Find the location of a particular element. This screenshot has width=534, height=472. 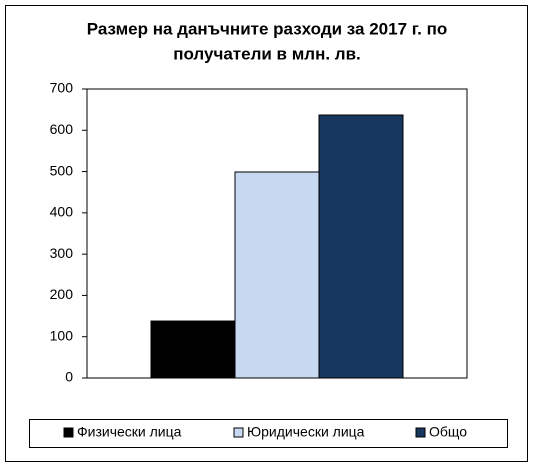

chart-title: получатели в млн. лв. is located at coordinates (267, 53).